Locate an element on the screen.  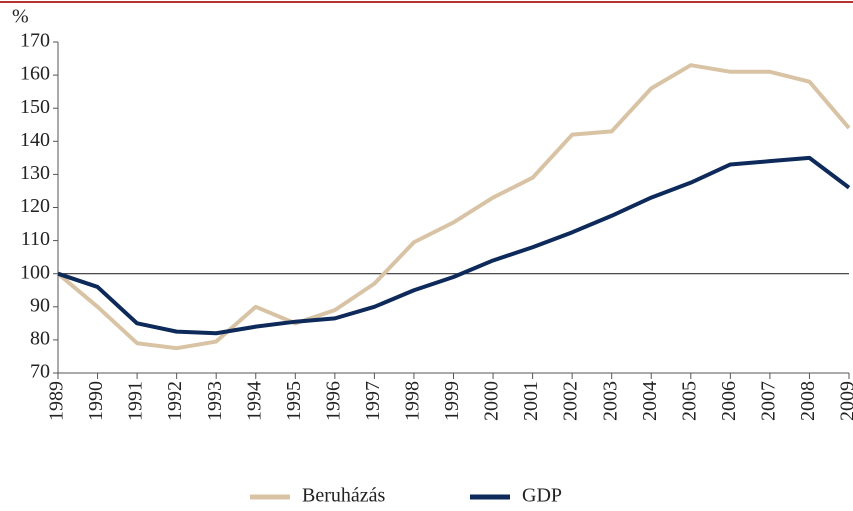
y-tick-label: 130 is located at coordinates (35, 173).